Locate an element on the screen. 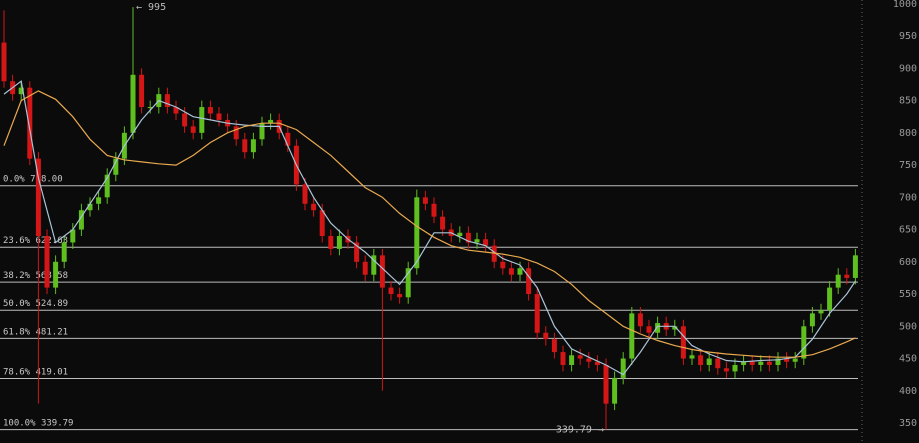  fib-value: 339.79 is located at coordinates (57, 423).